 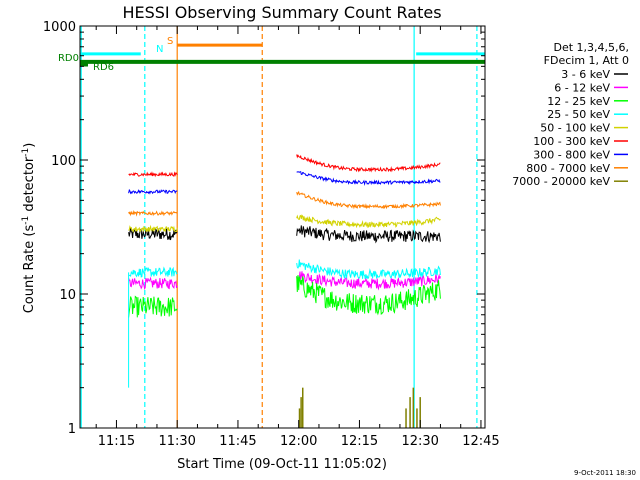 What do you see at coordinates (284, 296) in the screenshot?
I see `series-12-25-kev` at bounding box center [284, 296].